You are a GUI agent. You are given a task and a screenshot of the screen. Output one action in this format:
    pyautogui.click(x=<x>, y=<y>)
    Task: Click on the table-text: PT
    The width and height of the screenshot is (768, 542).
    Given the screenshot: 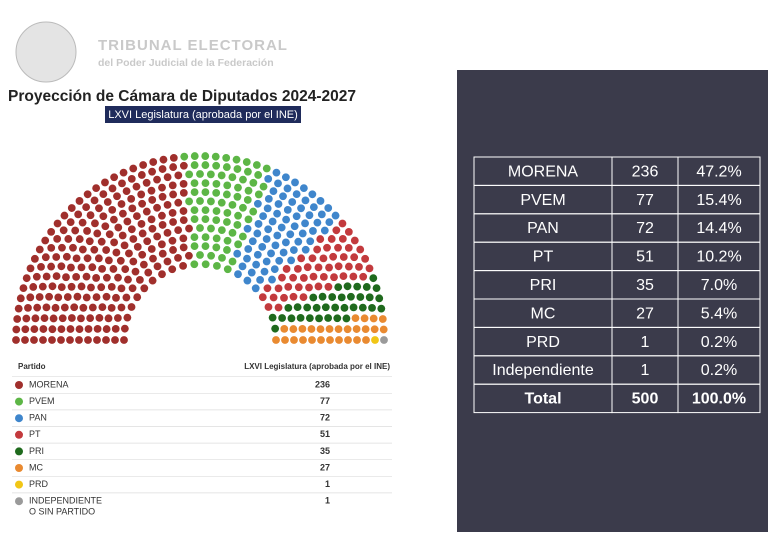 What is the action you would take?
    pyautogui.click(x=543, y=257)
    